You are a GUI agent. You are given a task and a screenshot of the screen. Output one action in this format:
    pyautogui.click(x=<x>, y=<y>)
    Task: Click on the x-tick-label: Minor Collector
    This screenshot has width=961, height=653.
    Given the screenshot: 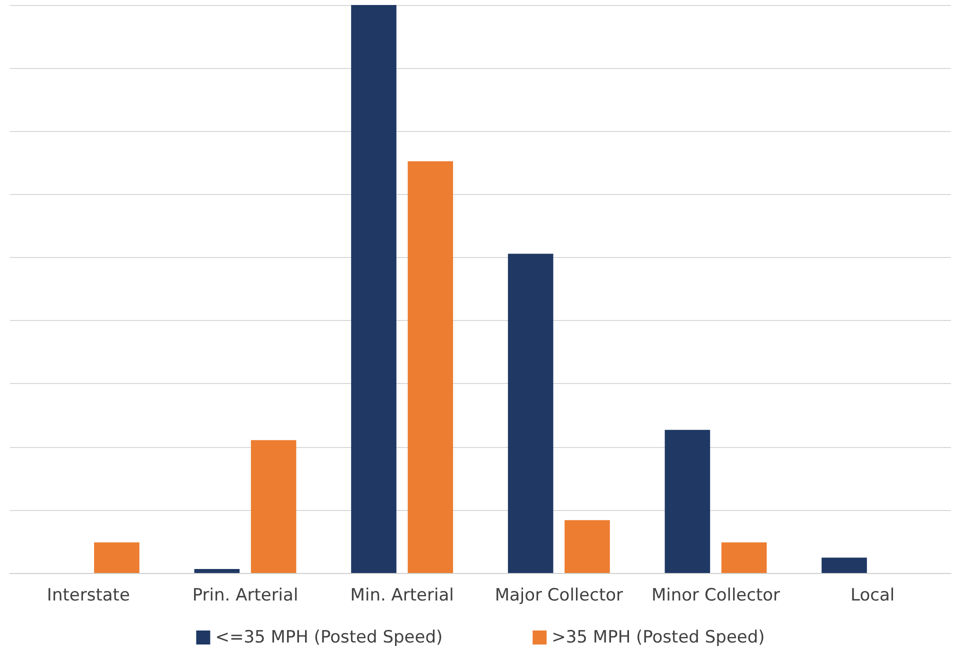 What is the action you would take?
    pyautogui.click(x=715, y=596)
    